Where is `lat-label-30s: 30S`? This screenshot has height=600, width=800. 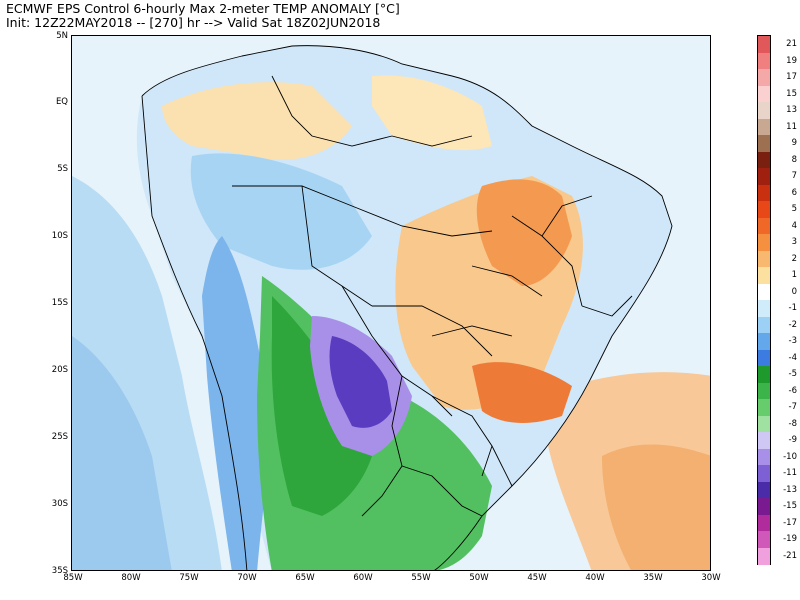 lat-label-30s: 30S is located at coordinates (59, 504).